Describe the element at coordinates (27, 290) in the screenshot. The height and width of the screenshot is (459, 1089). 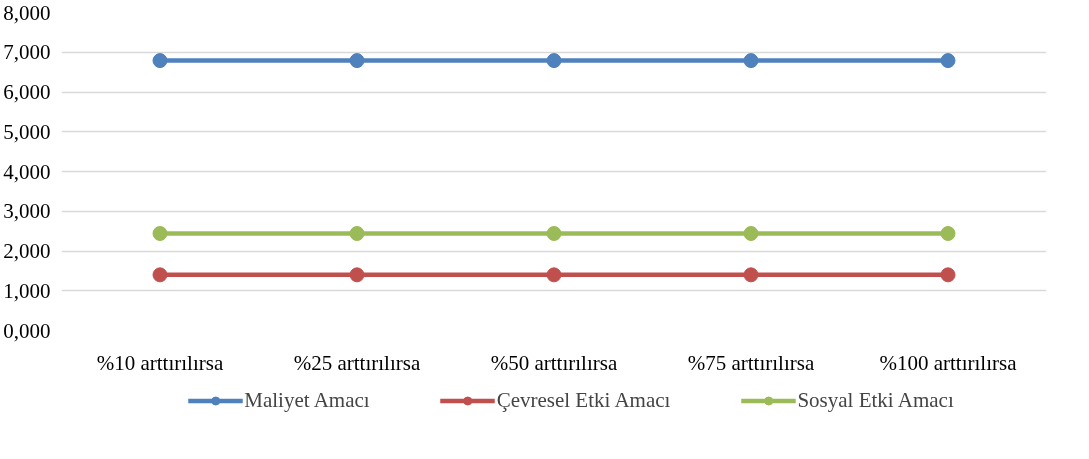
I see `y-tick-label: 1,000` at that location.